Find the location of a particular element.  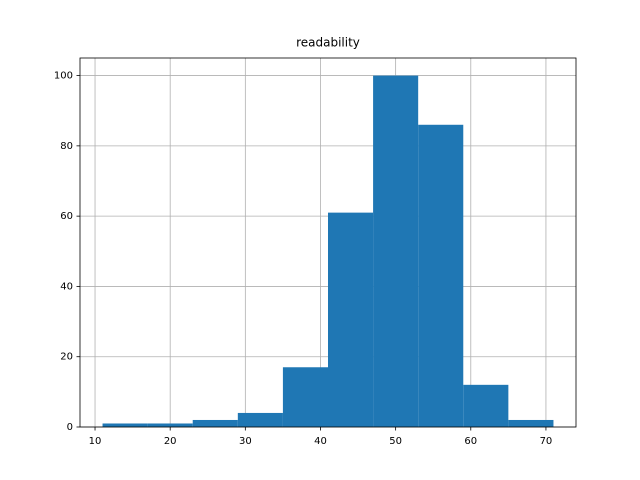

y-tick-label: 40 is located at coordinates (66, 286).